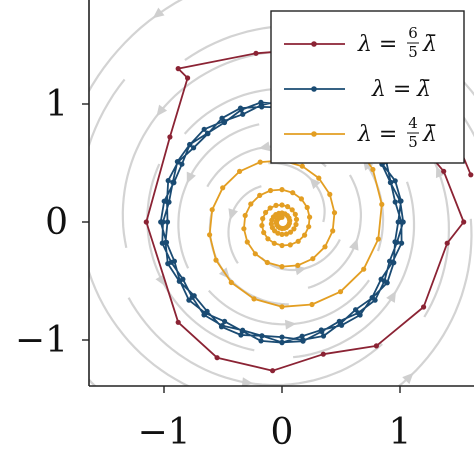  What do you see at coordinates (391, 89) in the screenshot?
I see `legend-label-2-lhs: λ =` at bounding box center [391, 89].